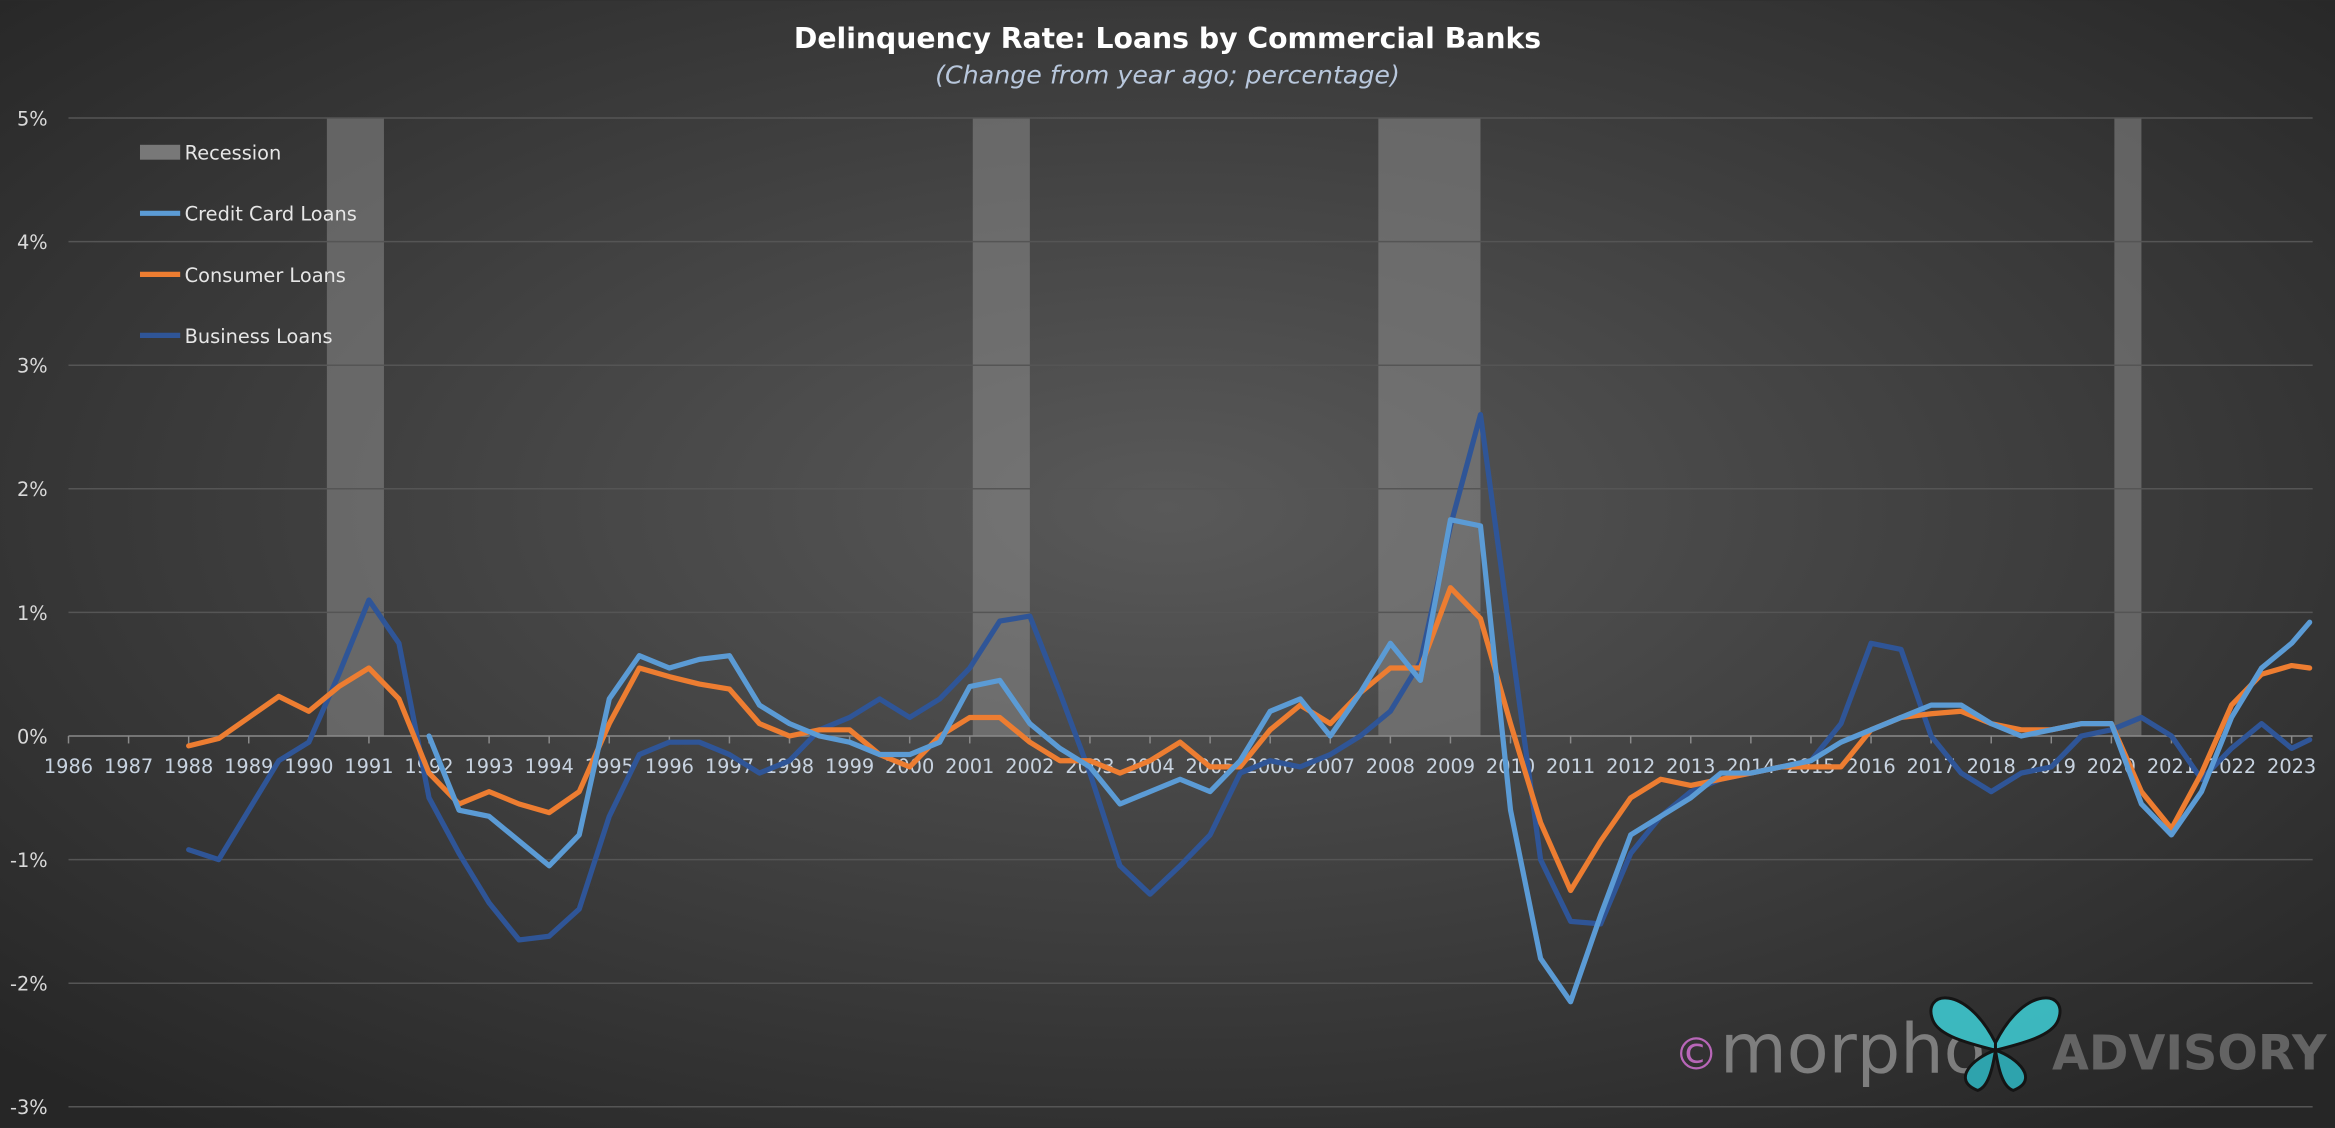 This screenshot has height=1128, width=2335. Describe the element at coordinates (32, 118) in the screenshot. I see `y-tick-label: 5%` at that location.